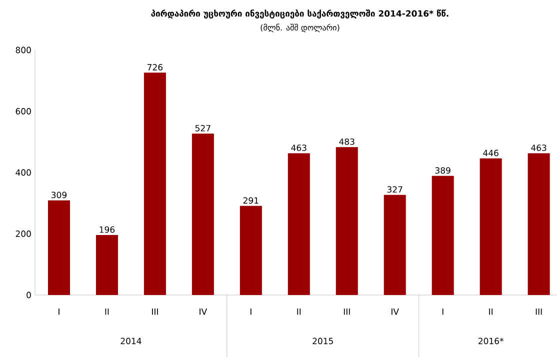 This screenshot has height=357, width=557. Describe the element at coordinates (28, 295) in the screenshot. I see `y-tick-label: 0` at that location.